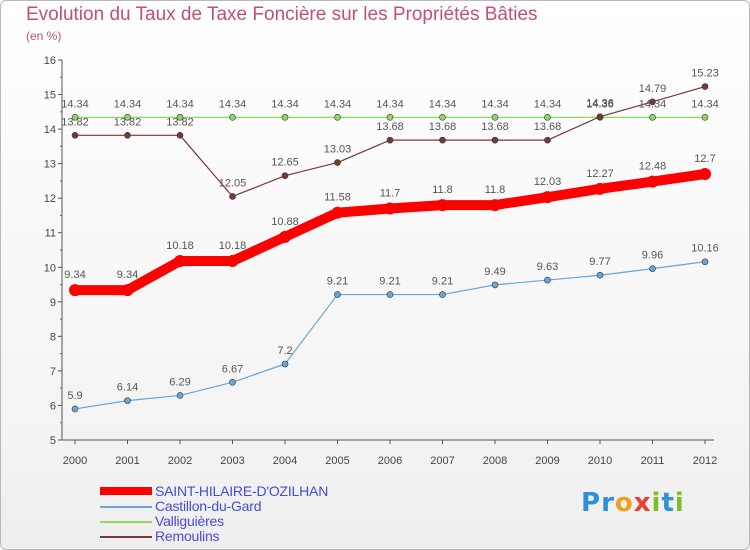 The image size is (750, 550). Describe the element at coordinates (126, 491) in the screenshot. I see `legend-swatch-saint-hilaire` at that location.